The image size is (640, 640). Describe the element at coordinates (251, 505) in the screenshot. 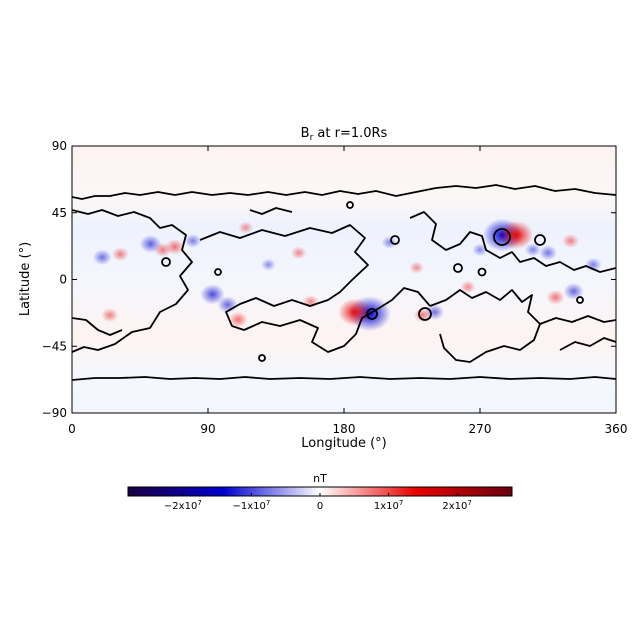

I see `colorbar-tick-label-1: −1x10⁷` at that location.